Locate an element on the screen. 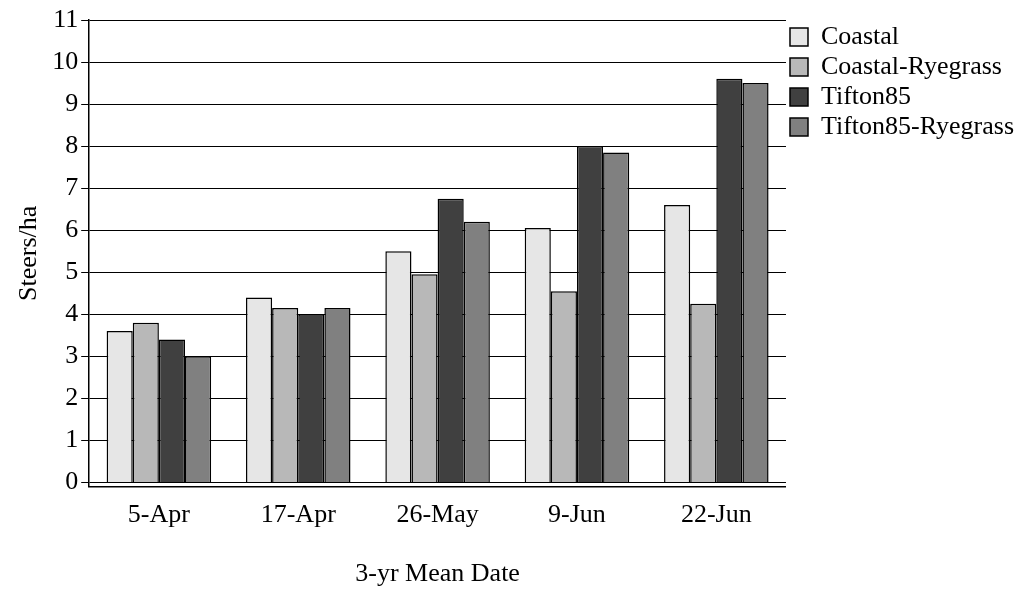 The height and width of the screenshot is (614, 1034). x-tick-label: 26-May is located at coordinates (437, 514).